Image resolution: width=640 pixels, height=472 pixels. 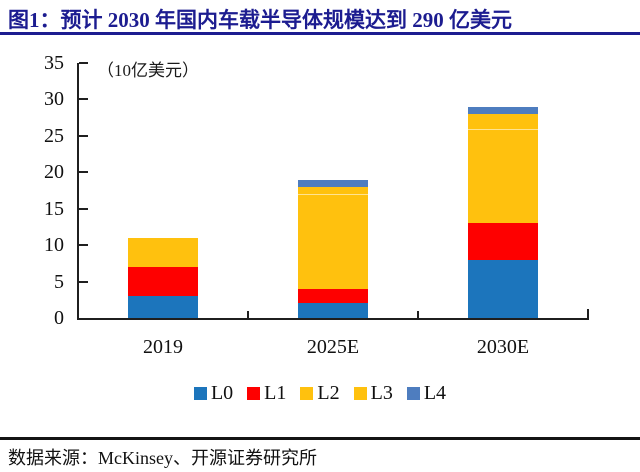 I want to click on title-underline, so click(x=320, y=33).